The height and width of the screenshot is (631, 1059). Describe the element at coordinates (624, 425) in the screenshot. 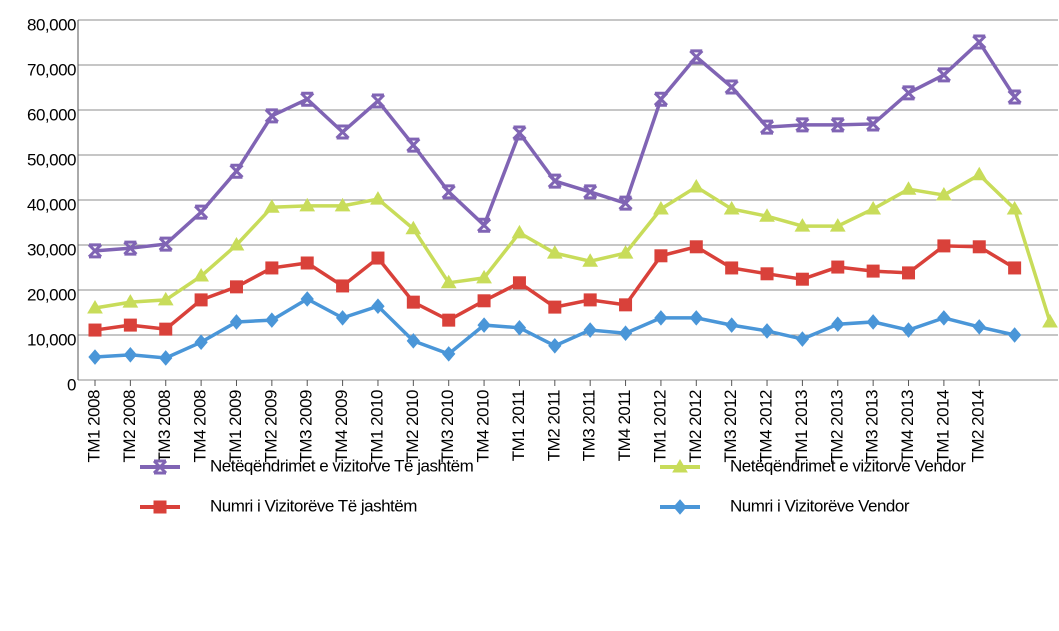

I see `x-tick-label: TM4 2011` at that location.